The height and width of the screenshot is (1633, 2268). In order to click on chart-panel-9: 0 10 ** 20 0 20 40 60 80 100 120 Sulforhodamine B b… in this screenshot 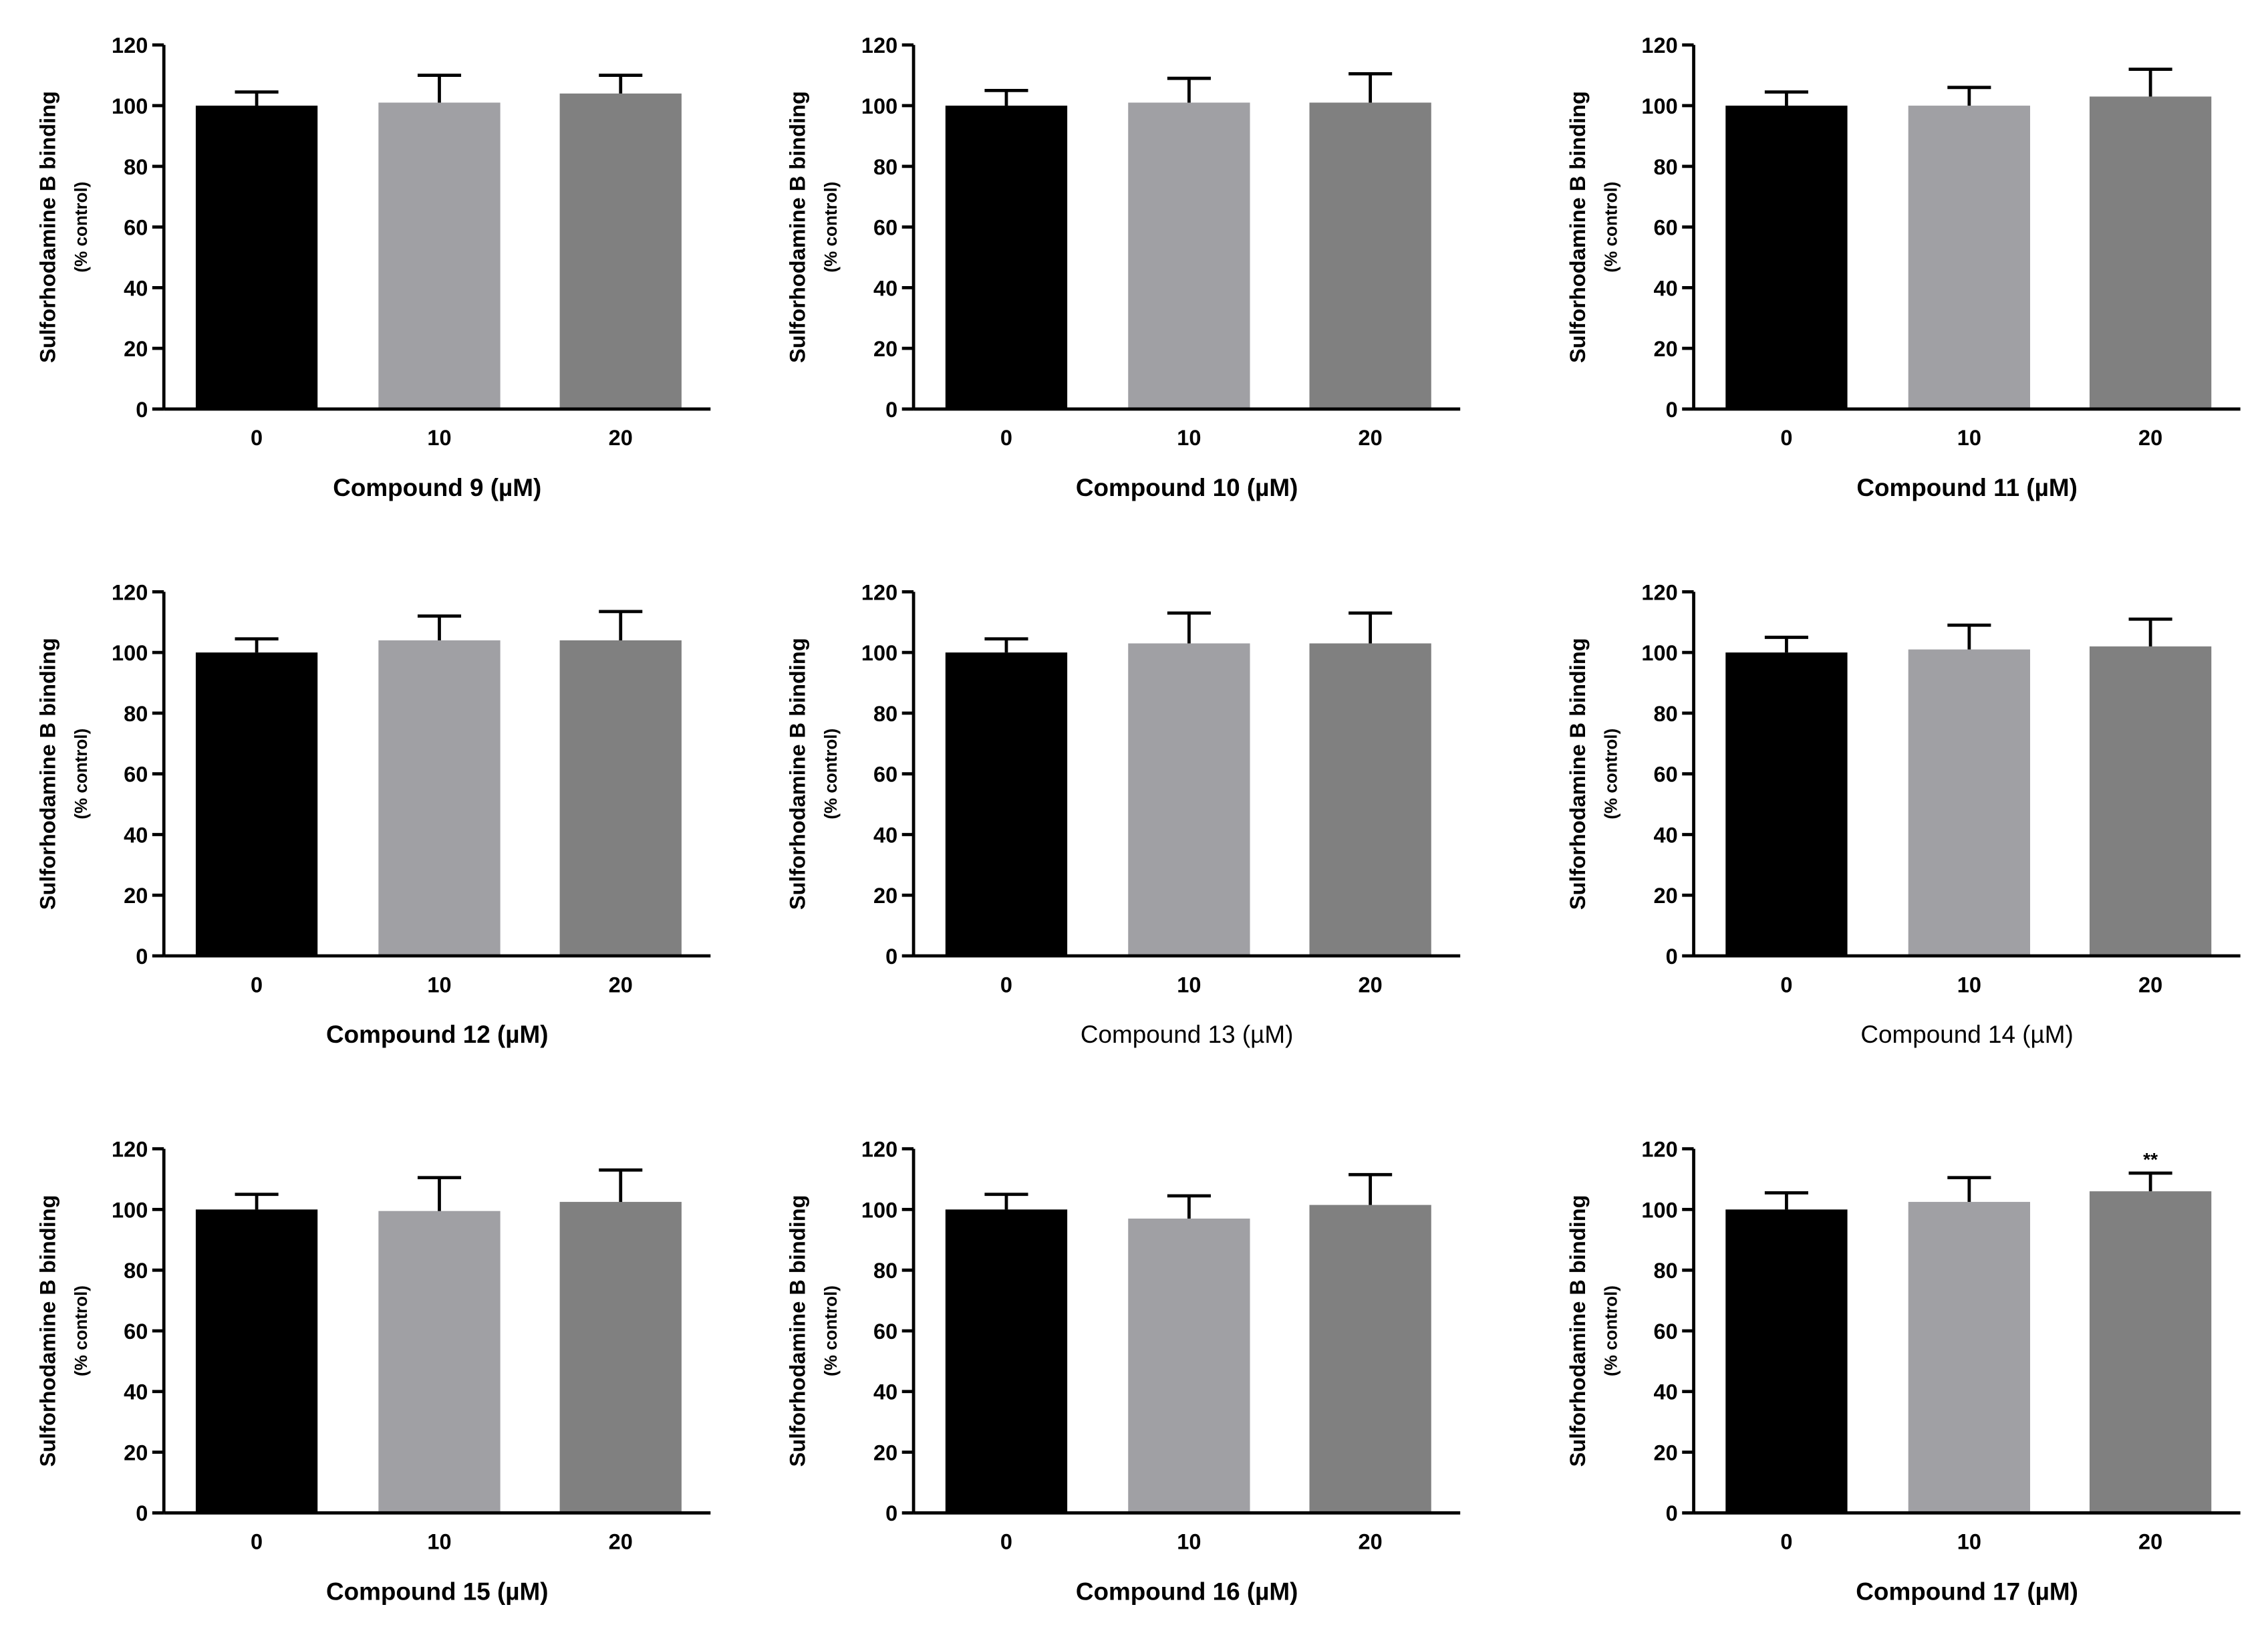, I will do `click(1903, 1372)`.